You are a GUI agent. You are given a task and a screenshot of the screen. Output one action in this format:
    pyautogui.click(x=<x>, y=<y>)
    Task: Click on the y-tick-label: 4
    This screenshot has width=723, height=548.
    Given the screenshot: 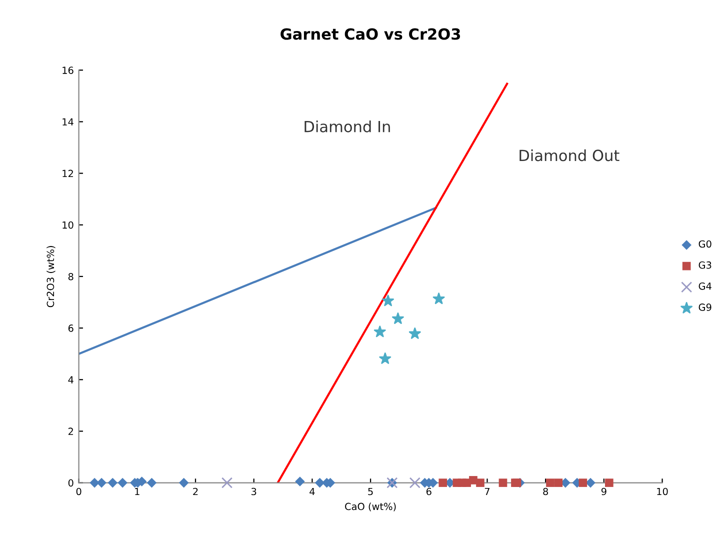 What is the action you would take?
    pyautogui.click(x=71, y=380)
    